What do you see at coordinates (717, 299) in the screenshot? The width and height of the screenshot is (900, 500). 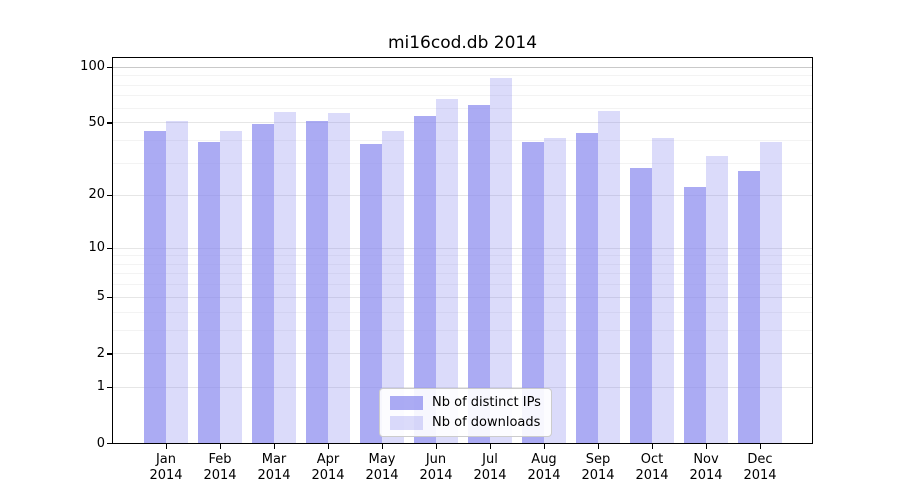 I see `bar-downloads-nov` at bounding box center [717, 299].